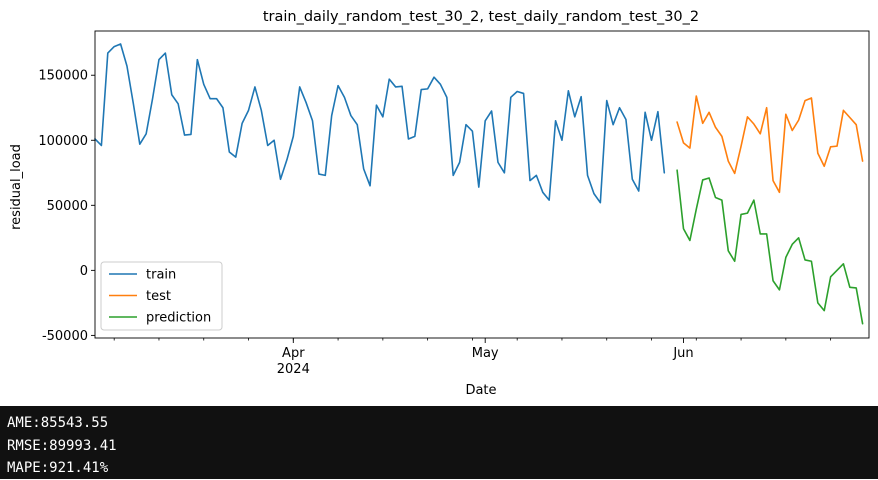  Describe the element at coordinates (770, 247) in the screenshot. I see `series-line-prediction` at that location.